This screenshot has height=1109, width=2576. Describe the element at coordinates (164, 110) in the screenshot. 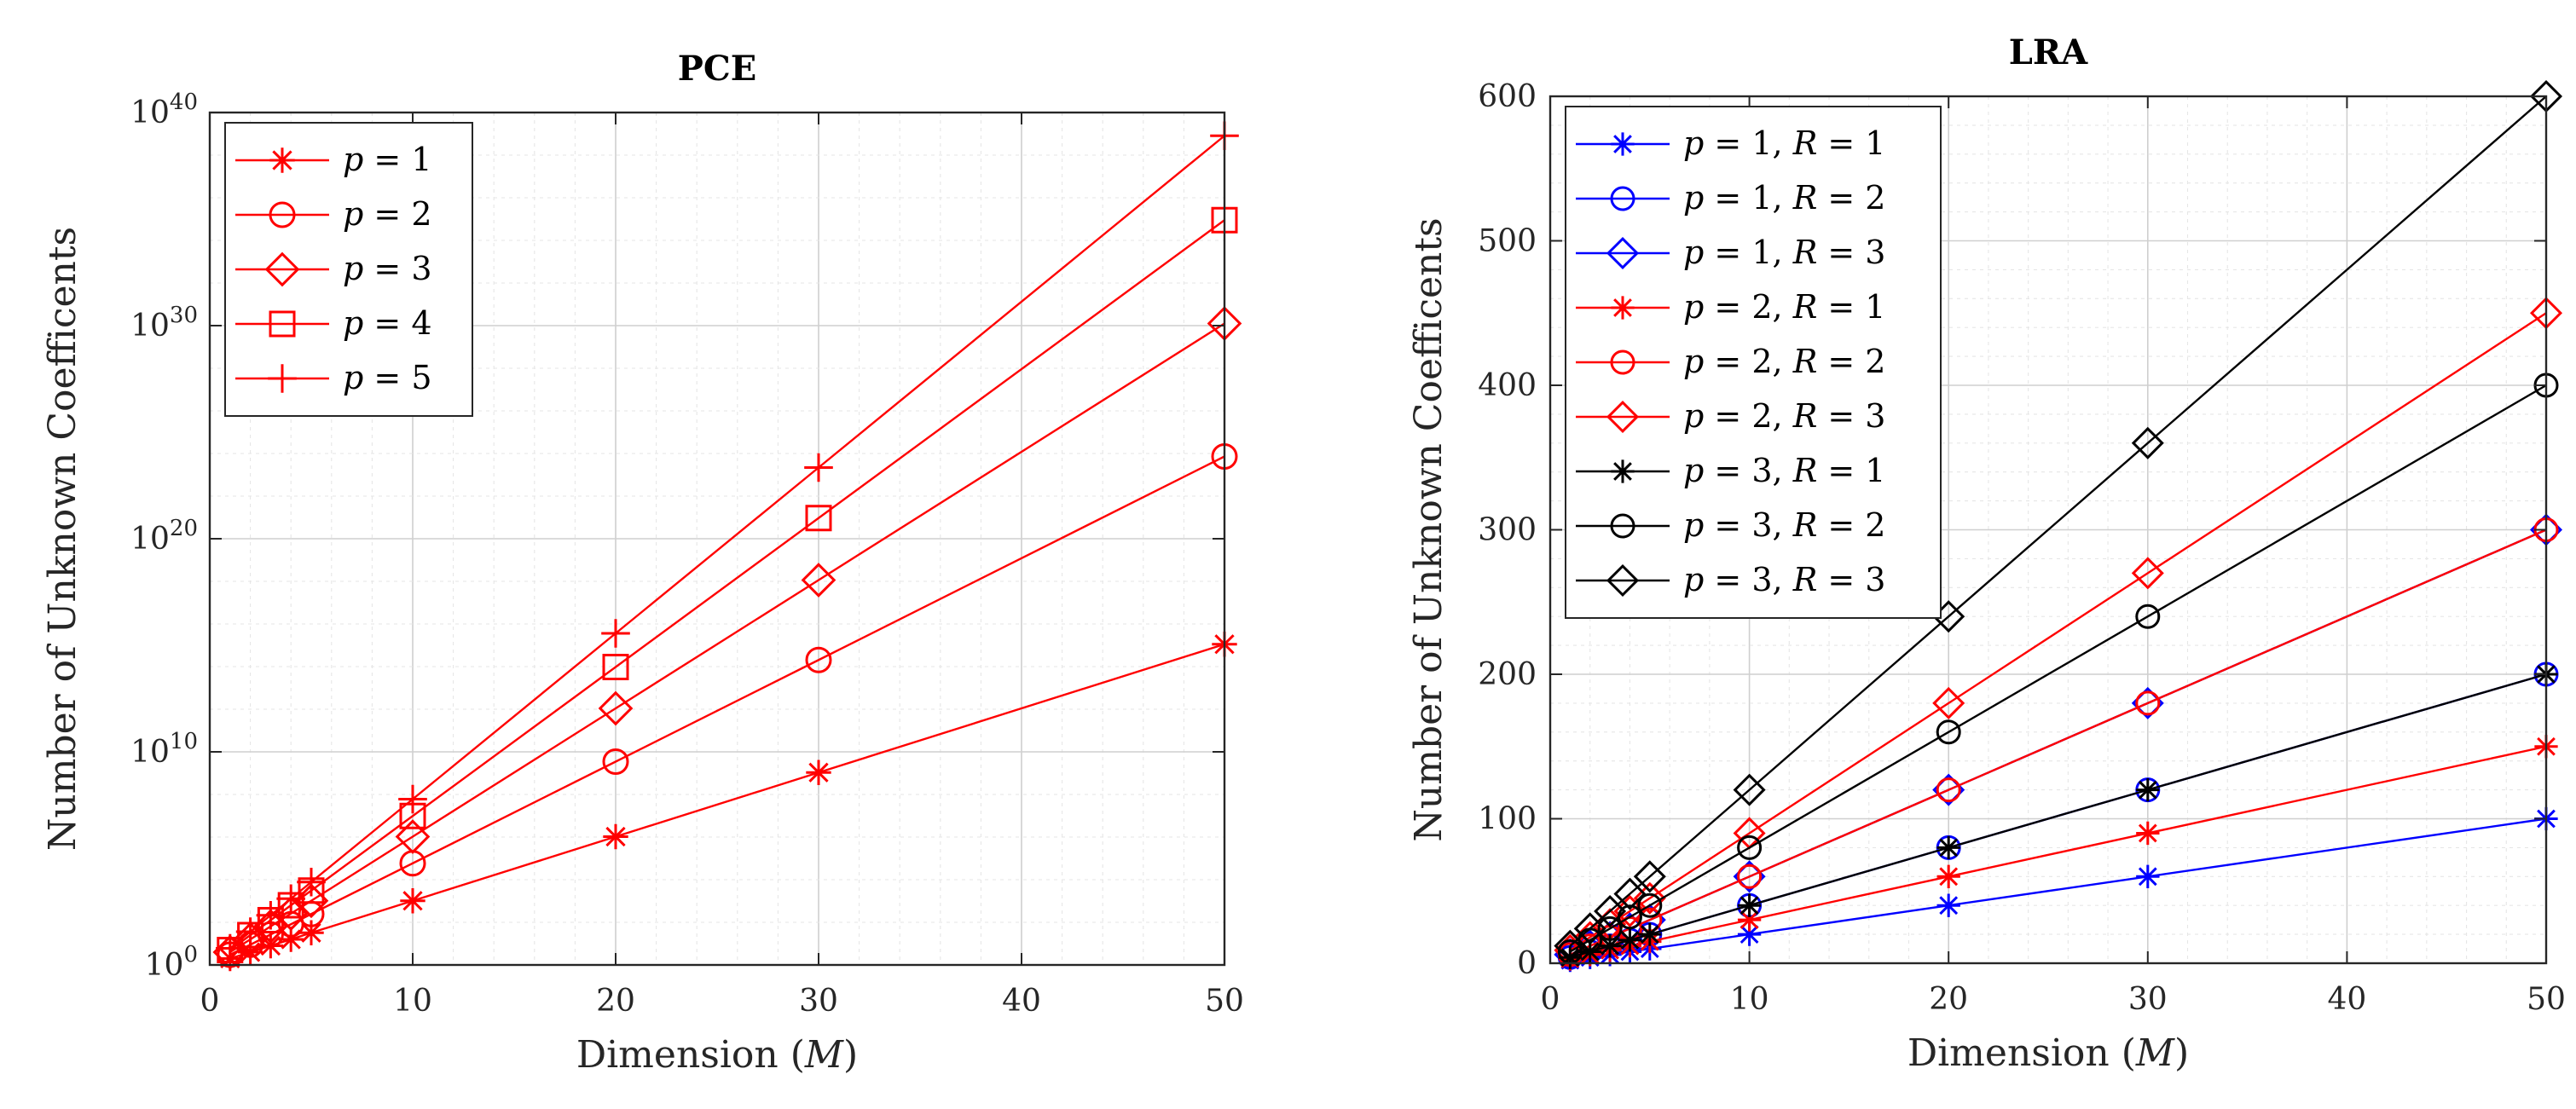

I see `y-tick-label: 1040` at that location.